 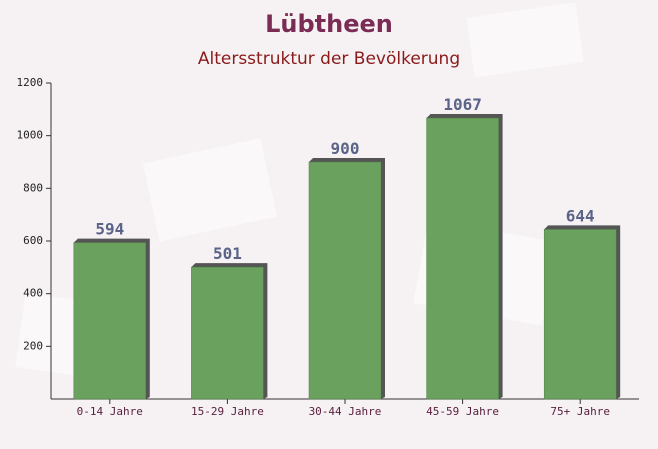 I want to click on value-label: 644, so click(x=580, y=215).